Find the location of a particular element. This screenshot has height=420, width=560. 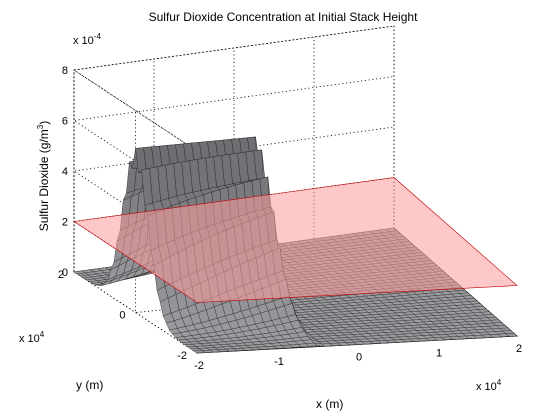

z-tick-label: 4 is located at coordinates (65, 172).